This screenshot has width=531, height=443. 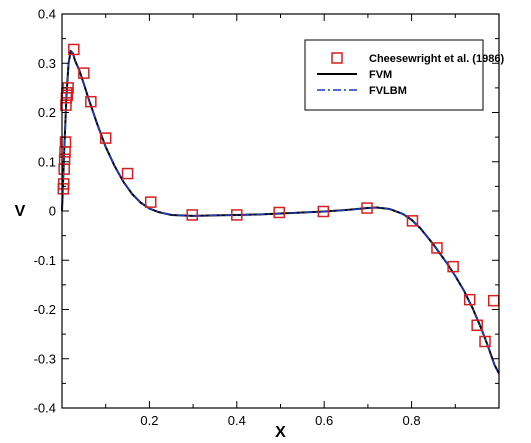 I want to click on x-tick-label: 0.4, so click(x=237, y=420).